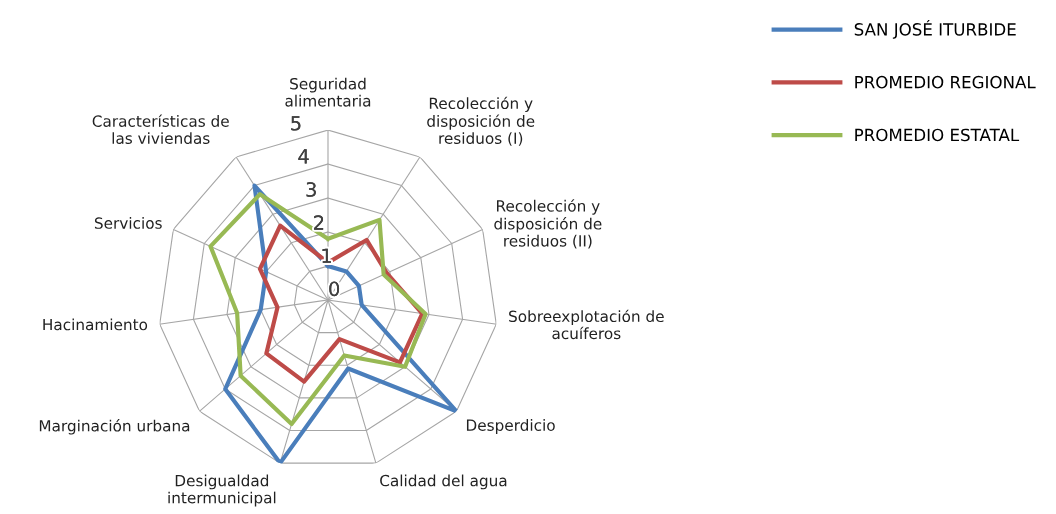 The image size is (1056, 514). What do you see at coordinates (945, 82) in the screenshot?
I see `legend-label: PROMEDIO REGIONAL` at bounding box center [945, 82].